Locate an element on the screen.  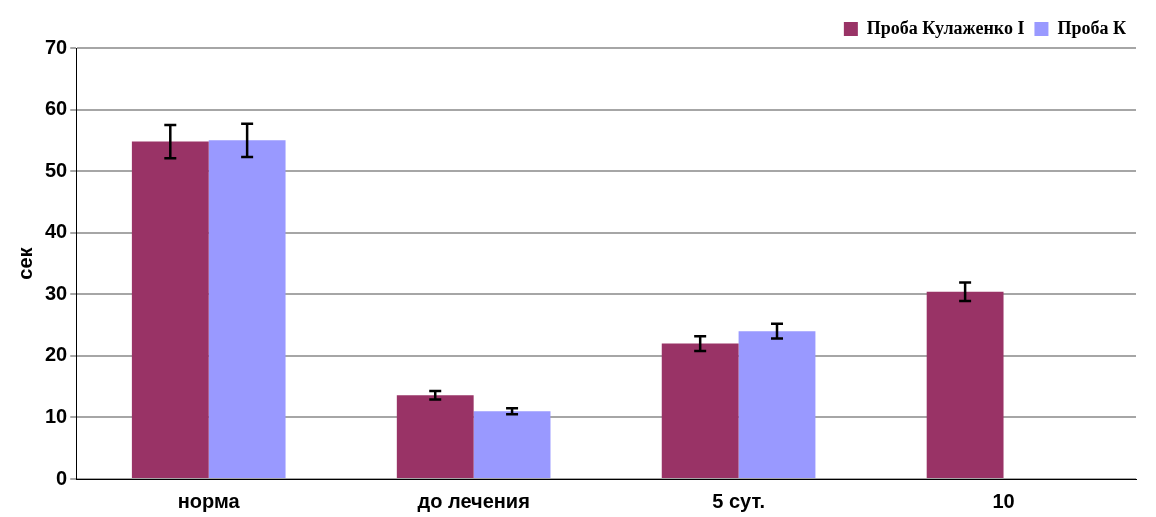
y-tick-label: 50 is located at coordinates (56, 169).